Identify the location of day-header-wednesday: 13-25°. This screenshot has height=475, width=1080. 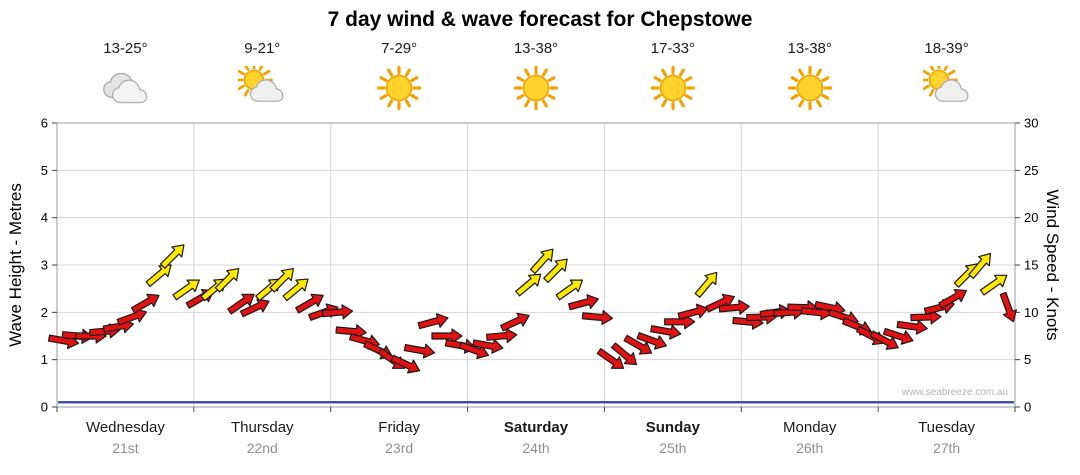
(125, 75).